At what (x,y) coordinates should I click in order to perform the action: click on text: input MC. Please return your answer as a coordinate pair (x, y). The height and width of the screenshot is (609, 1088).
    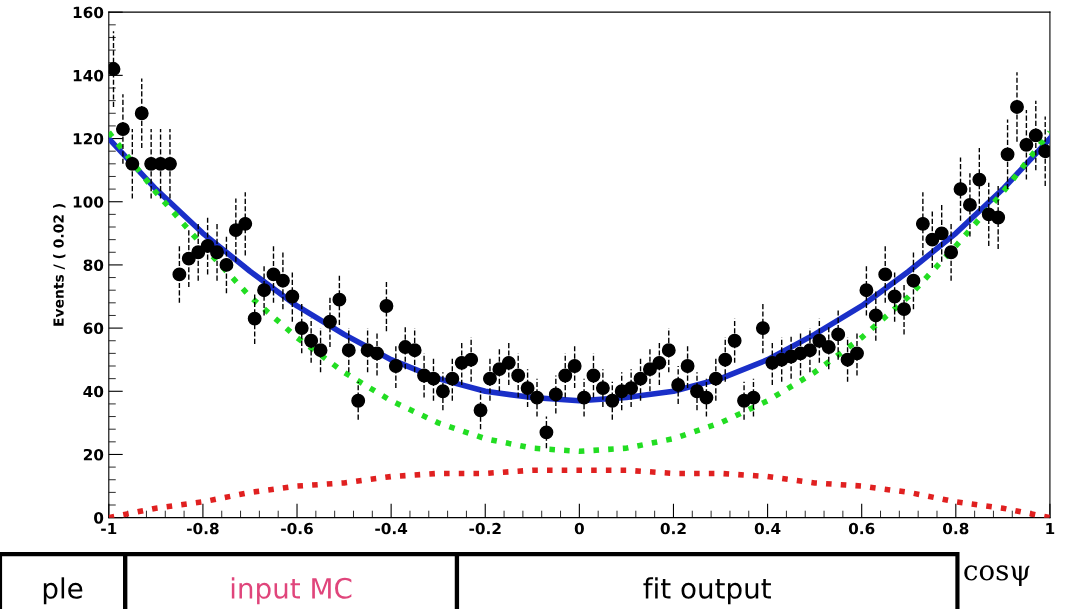
    Looking at the image, I should click on (291, 591).